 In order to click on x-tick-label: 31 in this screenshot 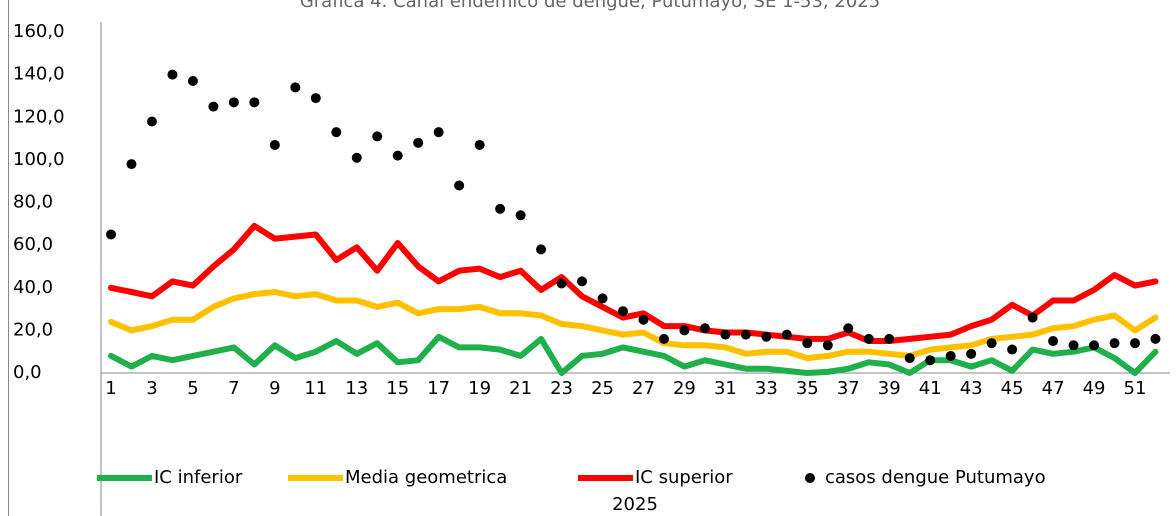, I will do `click(725, 388)`.